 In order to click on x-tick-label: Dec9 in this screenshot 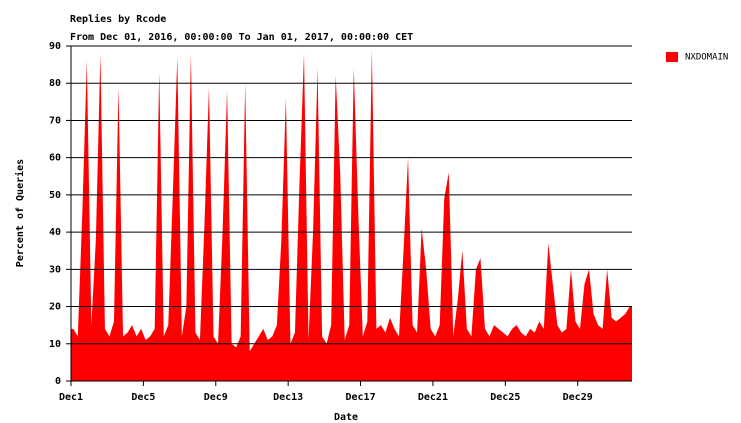, I will do `click(216, 397)`.